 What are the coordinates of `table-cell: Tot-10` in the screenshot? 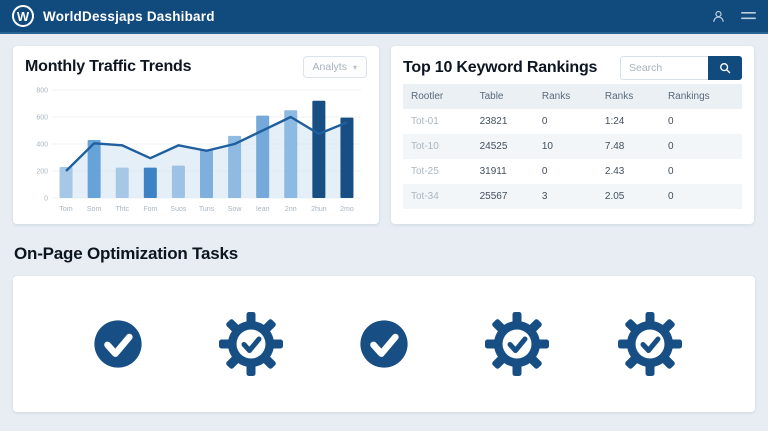 It's located at (437, 146).